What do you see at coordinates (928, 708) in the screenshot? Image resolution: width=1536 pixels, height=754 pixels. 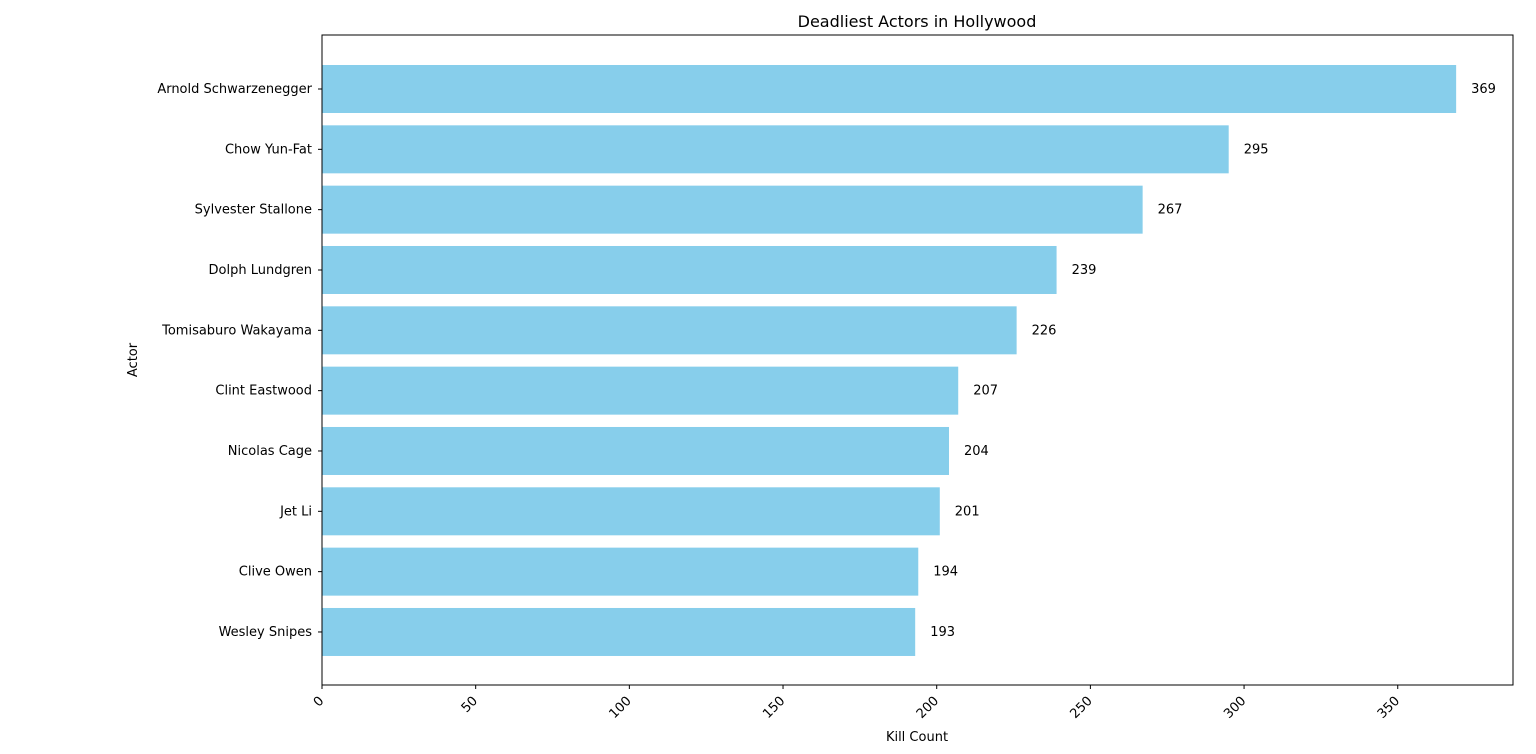 I see `x-tick-label: 200` at bounding box center [928, 708].